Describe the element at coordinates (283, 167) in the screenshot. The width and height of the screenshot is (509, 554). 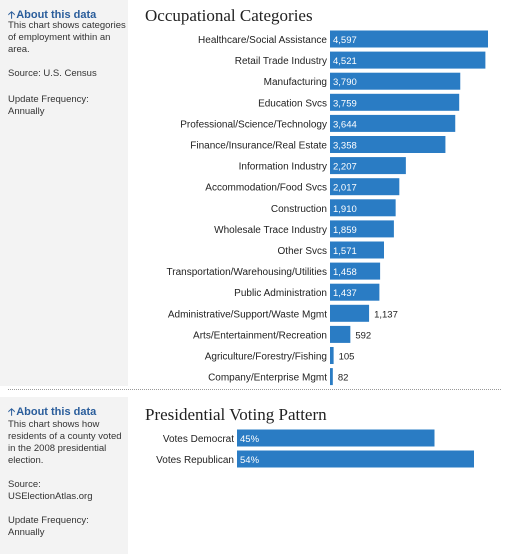
I see `category-label: Information Industry` at that location.